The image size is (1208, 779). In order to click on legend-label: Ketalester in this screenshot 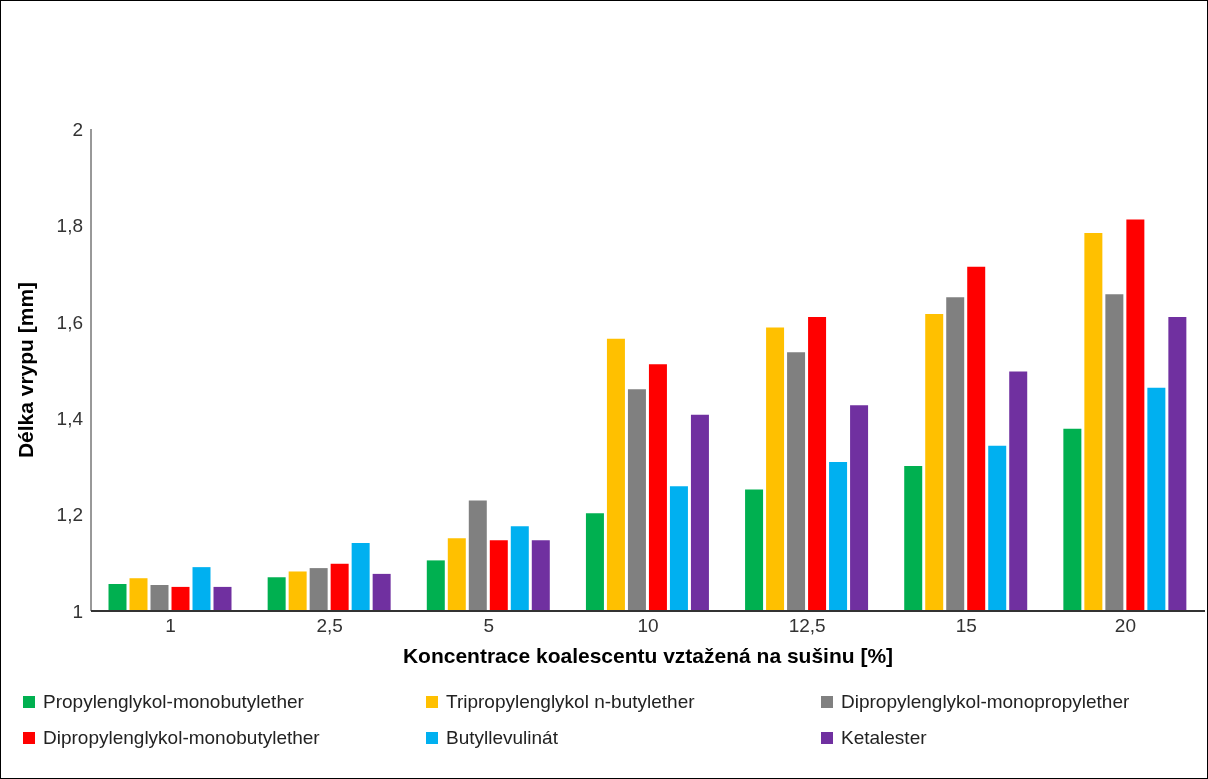, I will do `click(884, 738)`.